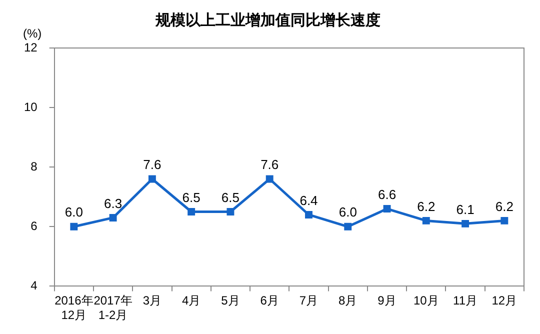 The height and width of the screenshot is (334, 540). Describe the element at coordinates (269, 301) in the screenshot. I see `x-tick-label: 6月` at that location.